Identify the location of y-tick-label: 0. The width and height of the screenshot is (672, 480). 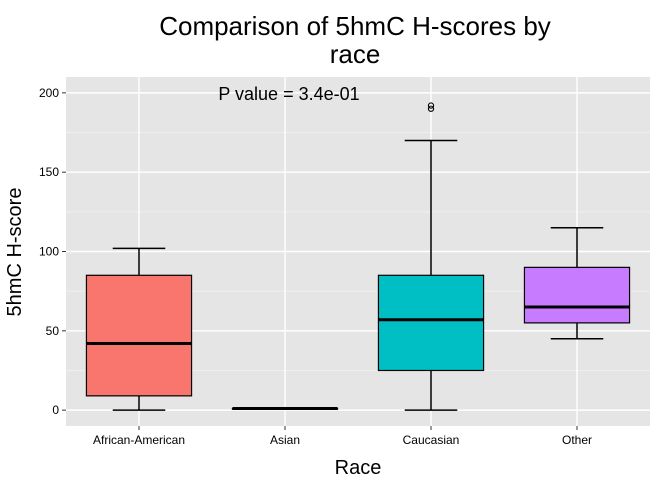
(55, 410).